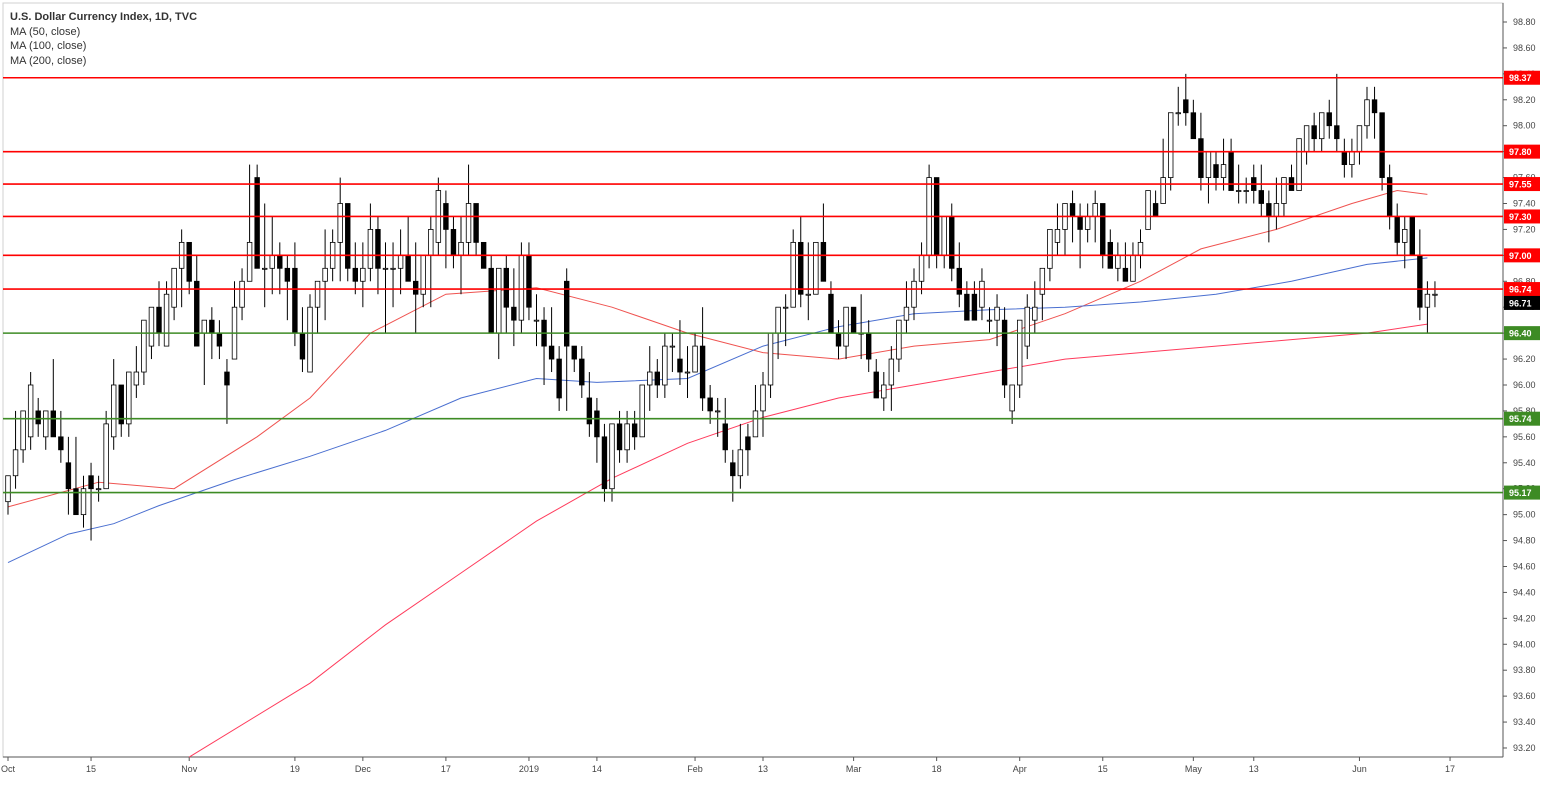 Image resolution: width=1546 pixels, height=785 pixels. Describe the element at coordinates (1520, 419) in the screenshot. I see `price-label-text: 95.74` at that location.